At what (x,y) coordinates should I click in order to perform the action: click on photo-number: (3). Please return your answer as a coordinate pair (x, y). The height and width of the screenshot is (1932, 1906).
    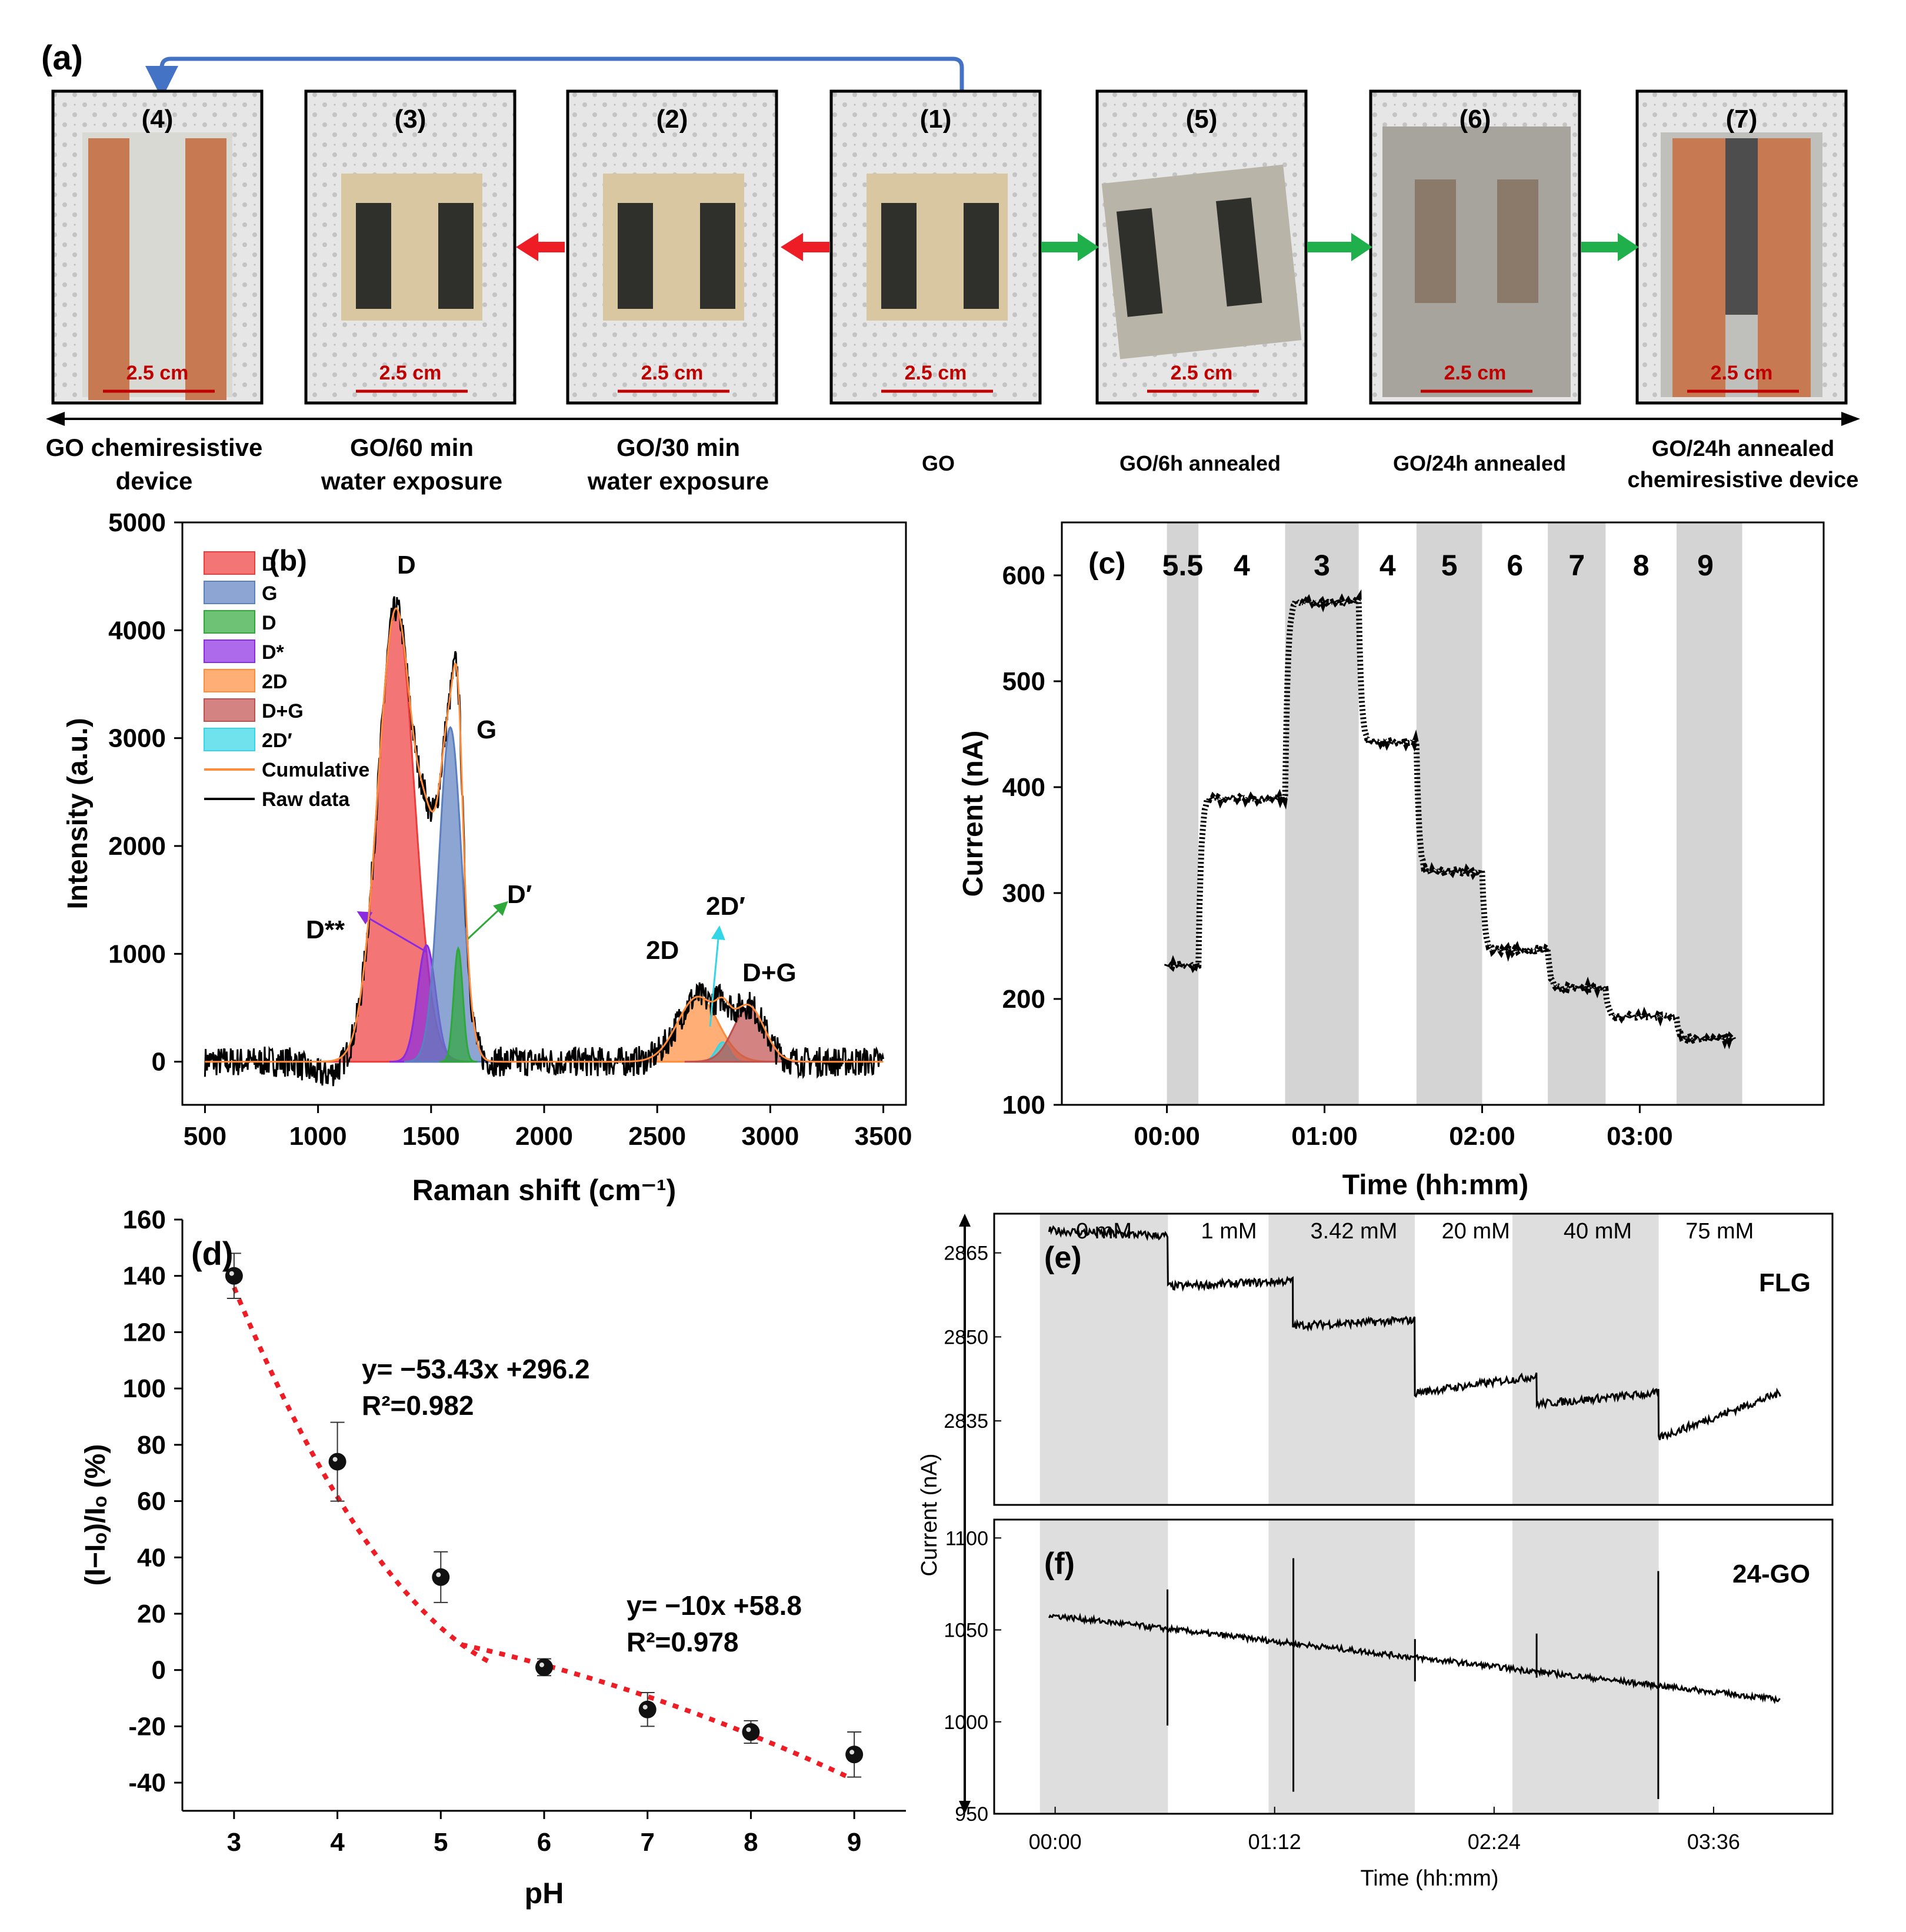
    Looking at the image, I should click on (410, 119).